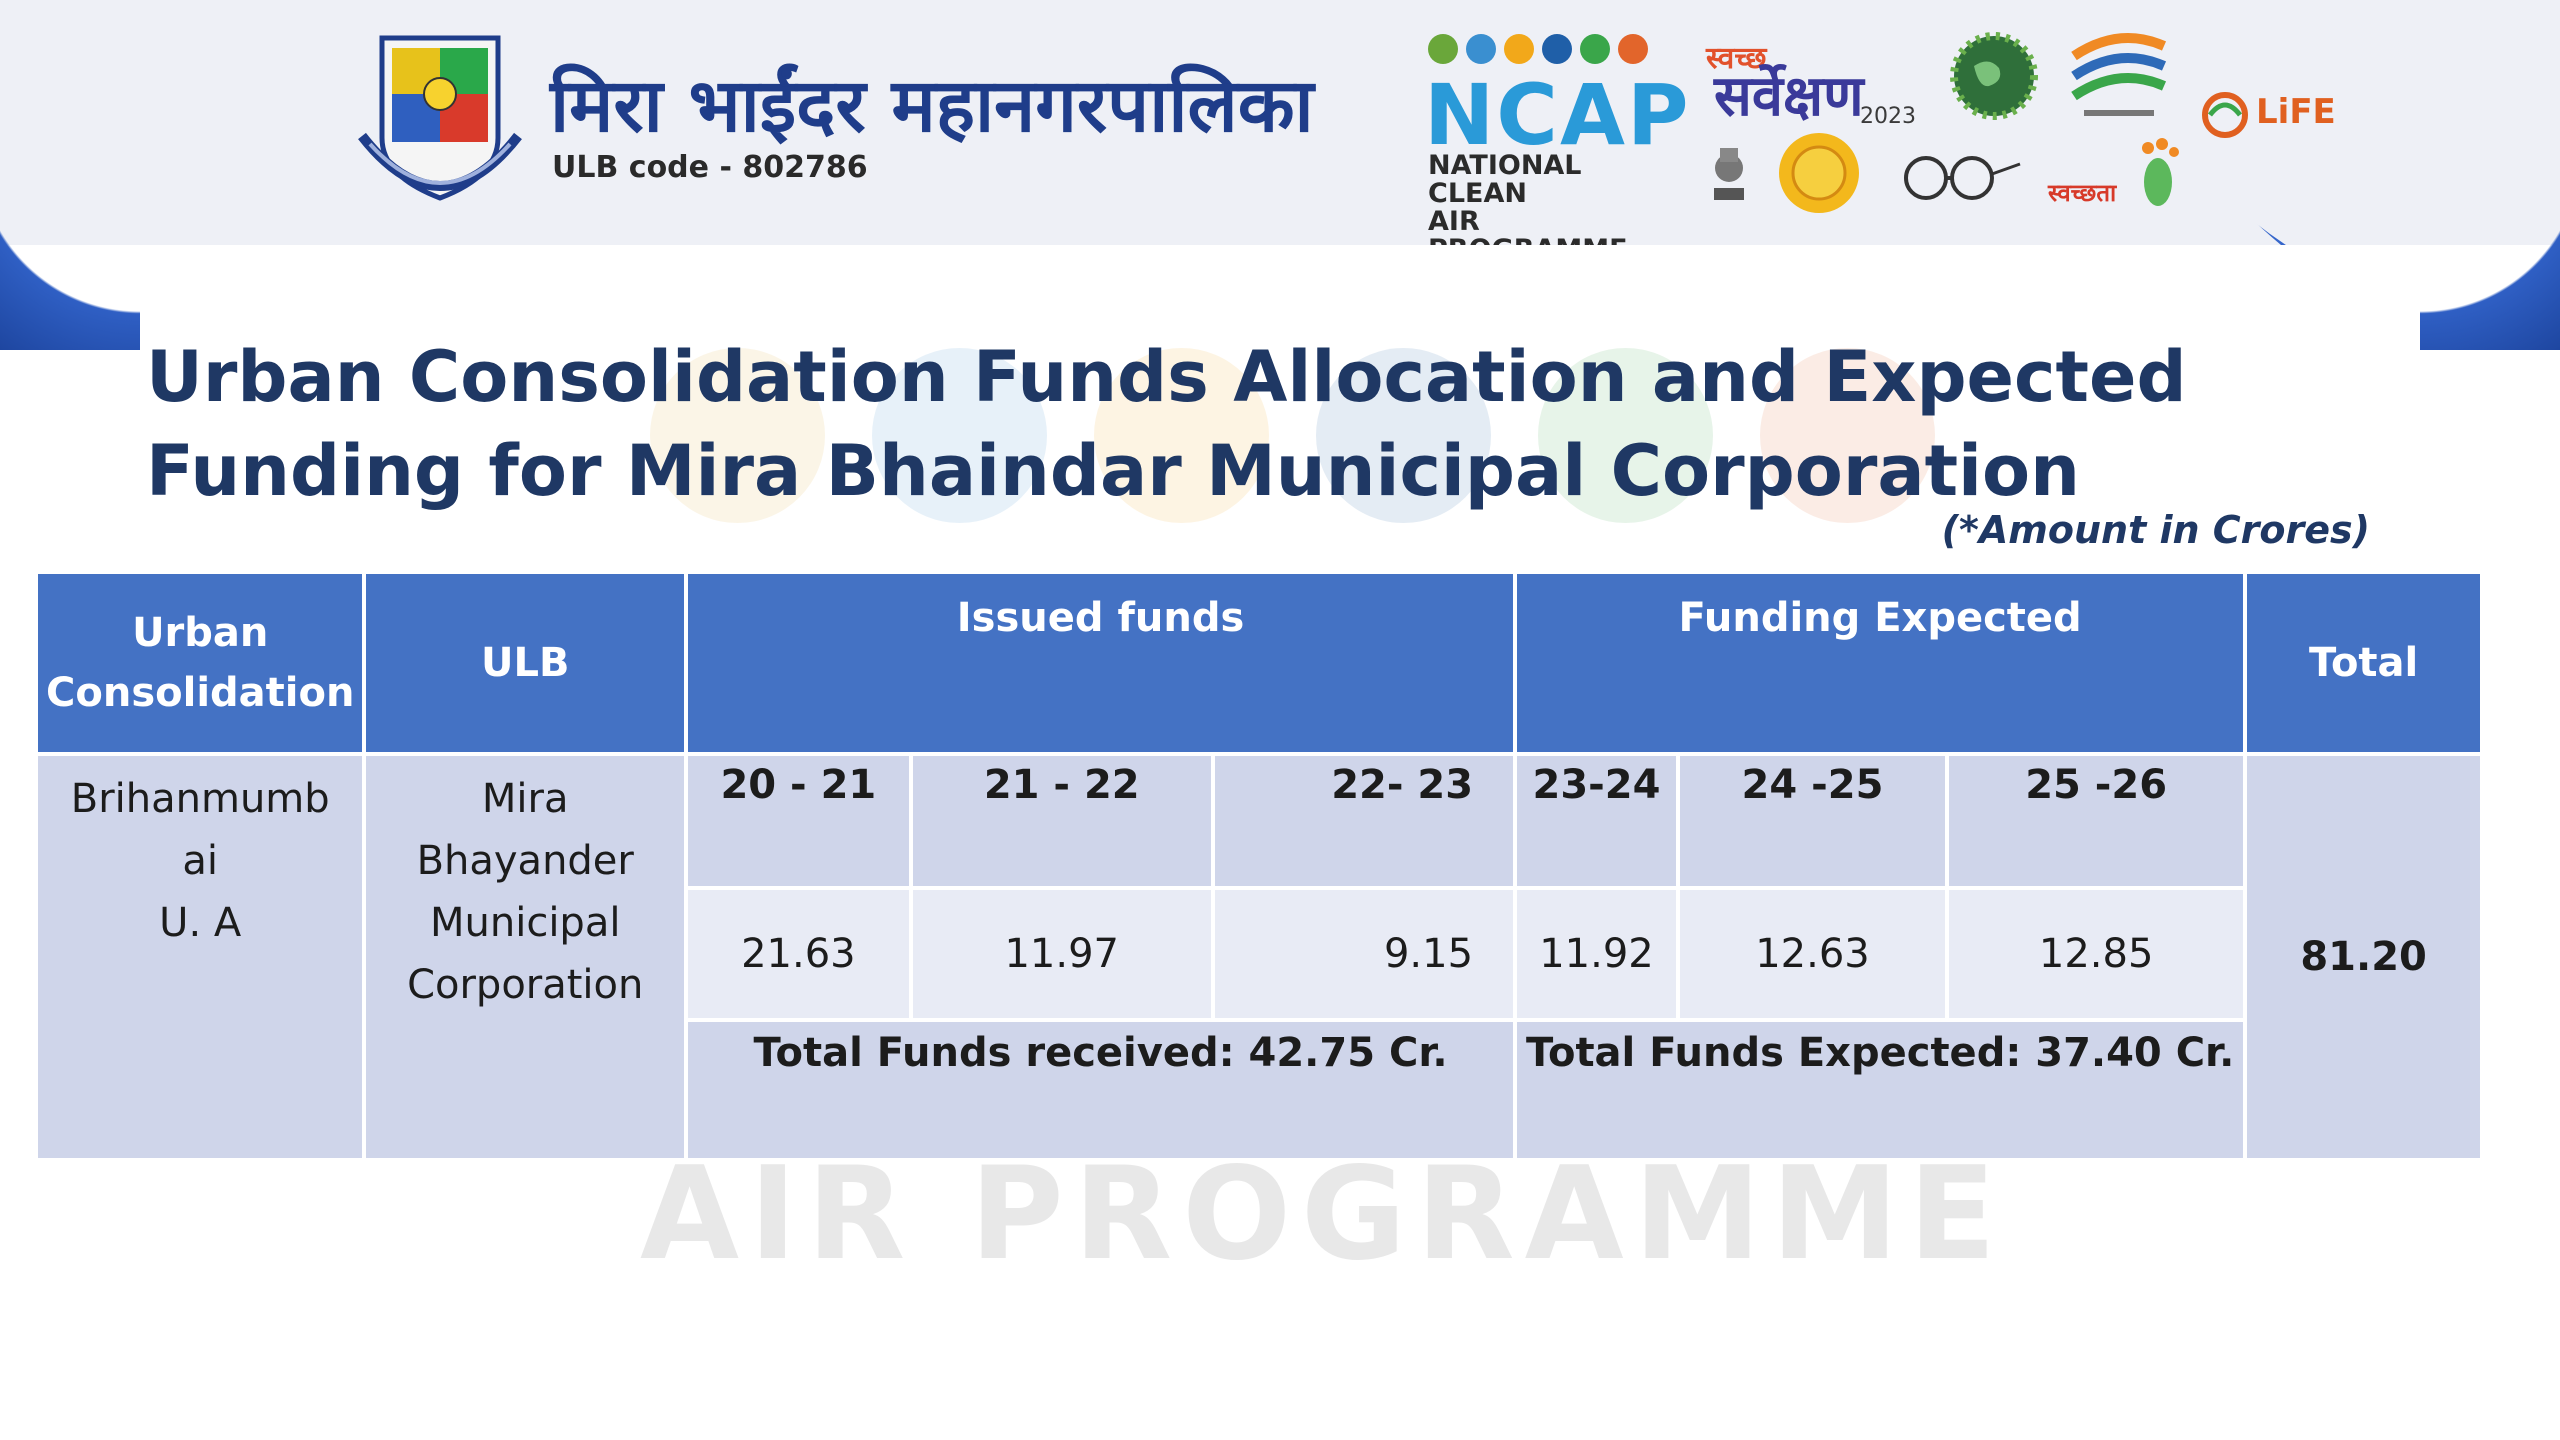 Image resolution: width=2560 pixels, height=1440 pixels. What do you see at coordinates (1538, 49) in the screenshot?
I see `ncap-logo-icon` at bounding box center [1538, 49].